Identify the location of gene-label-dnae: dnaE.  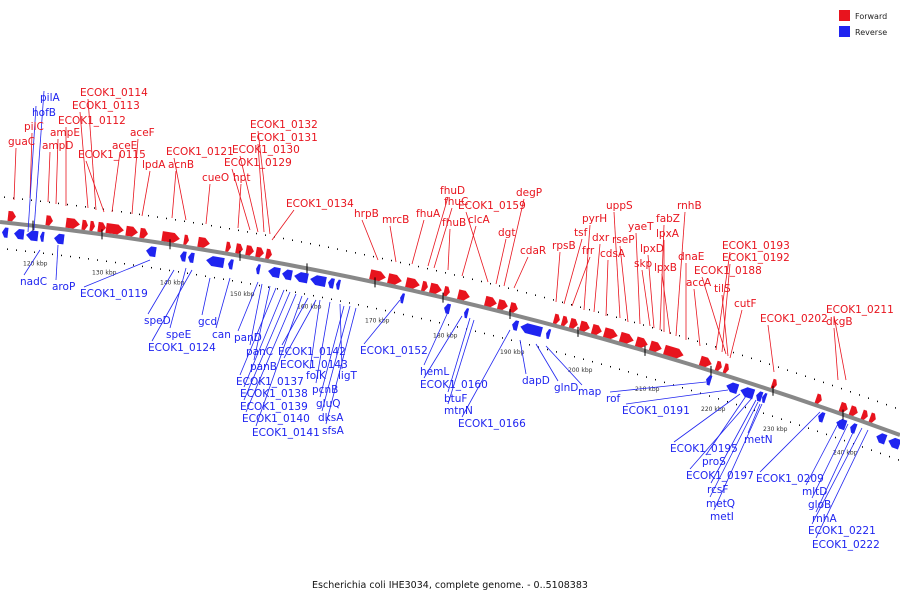
(691, 257).